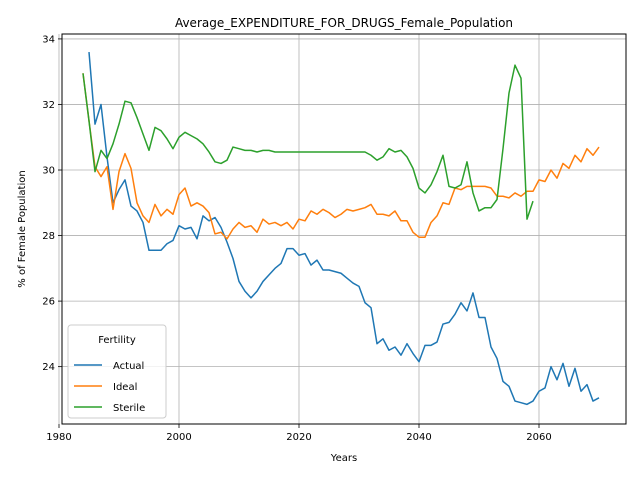 The width and height of the screenshot is (640, 480). I want to click on legend-label-sterile: Sterile, so click(129, 408).